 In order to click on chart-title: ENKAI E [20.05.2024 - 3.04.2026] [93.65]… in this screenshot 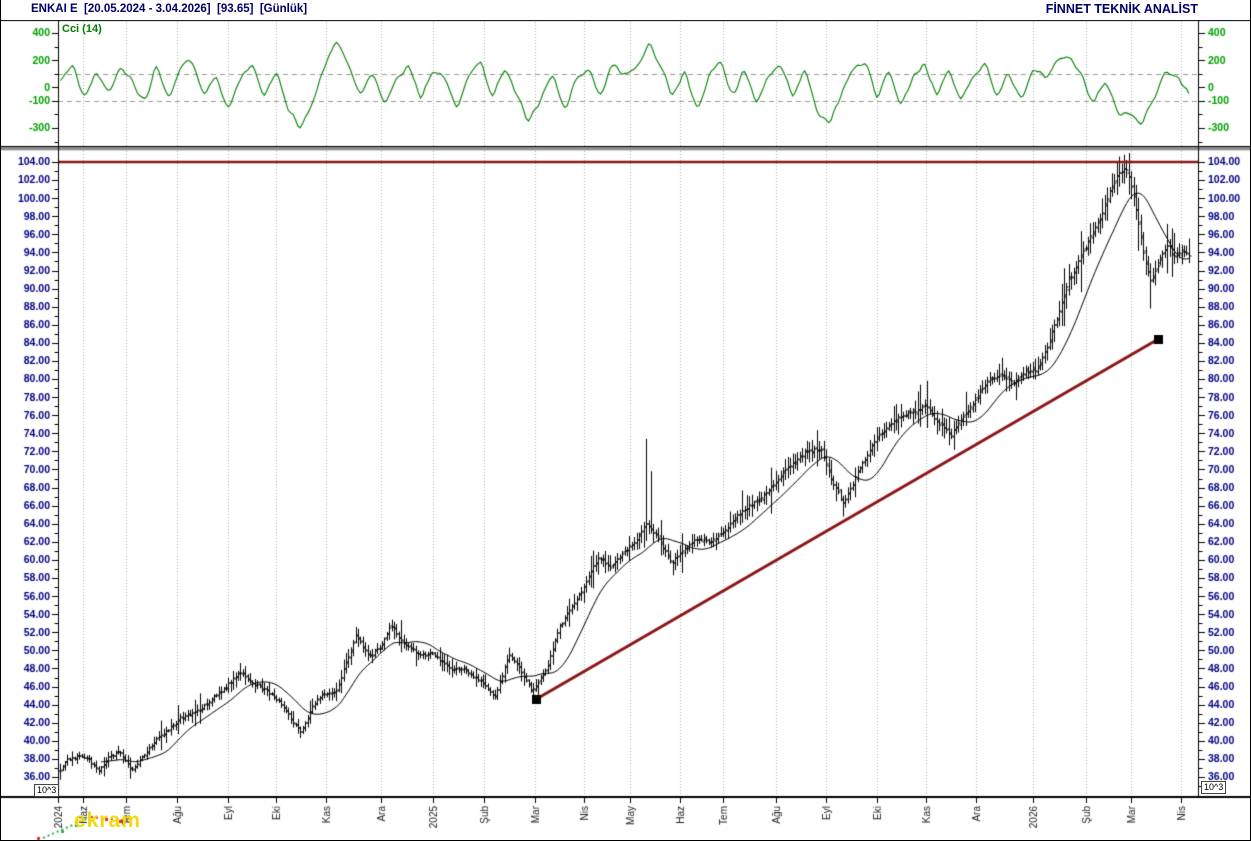, I will do `click(169, 9)`.